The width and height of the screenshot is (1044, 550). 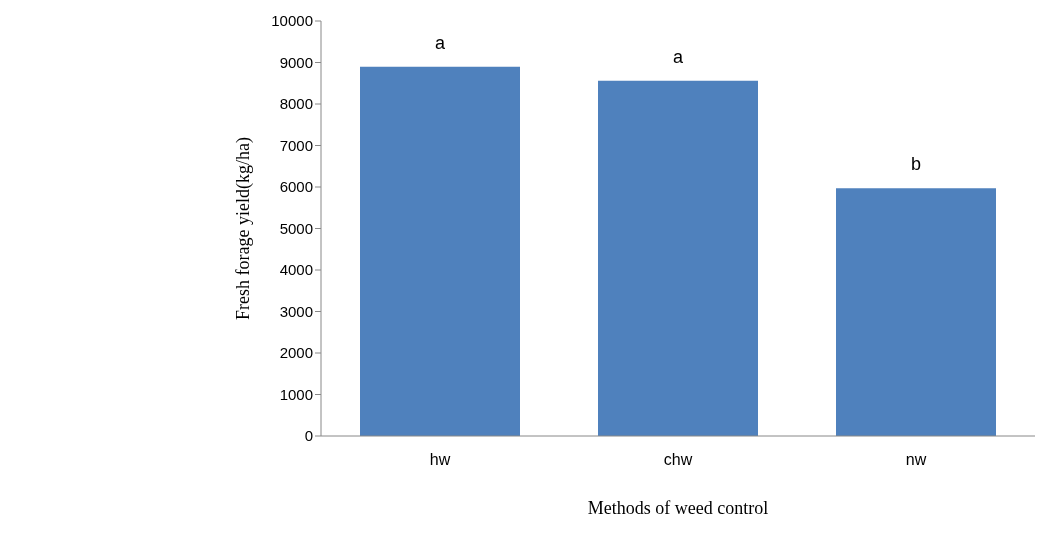 What do you see at coordinates (296, 145) in the screenshot?
I see `y-tick-label: 7000` at bounding box center [296, 145].